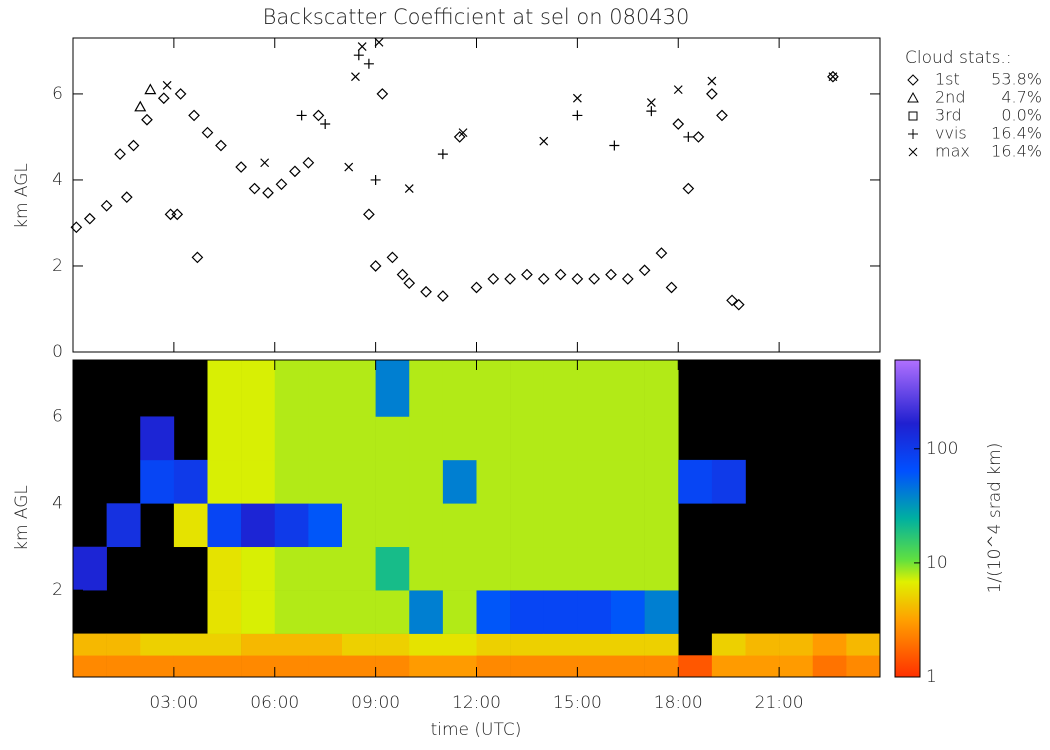 Image resolution: width=1050 pixels, height=750 pixels. I want to click on legend-label: 2nd, so click(950, 97).